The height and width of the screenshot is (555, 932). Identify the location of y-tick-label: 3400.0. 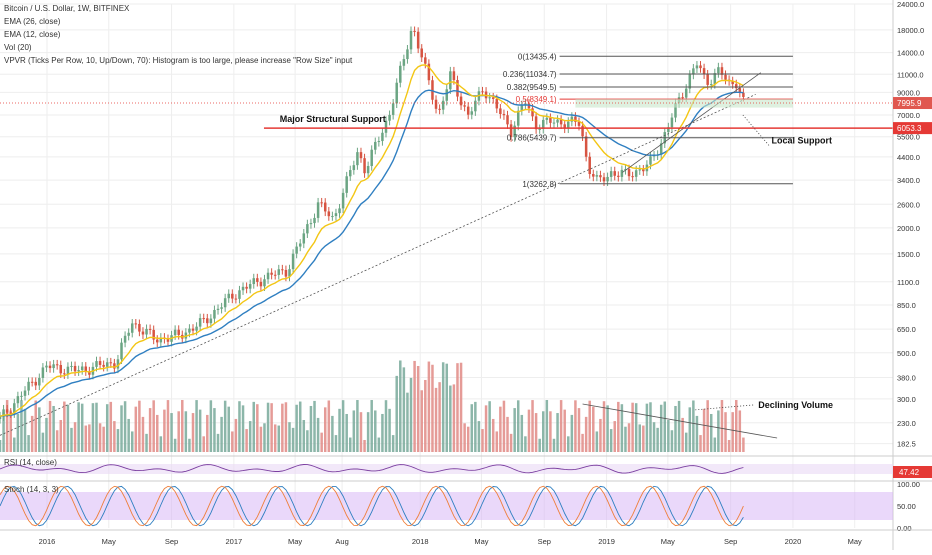
(908, 180).